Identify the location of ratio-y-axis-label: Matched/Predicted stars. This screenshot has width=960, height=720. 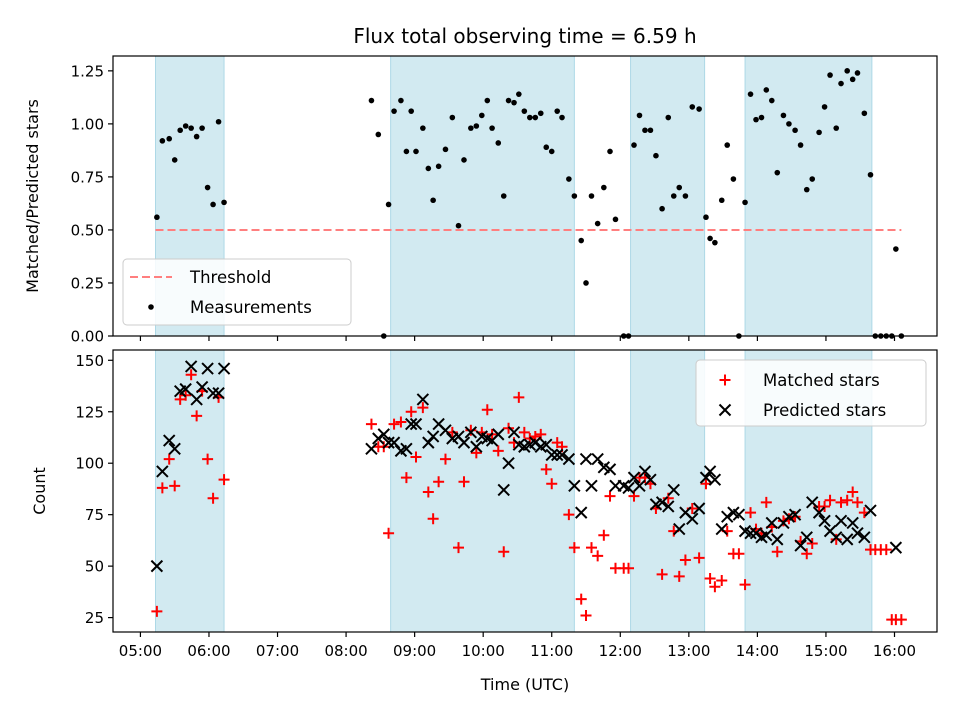
(32, 196).